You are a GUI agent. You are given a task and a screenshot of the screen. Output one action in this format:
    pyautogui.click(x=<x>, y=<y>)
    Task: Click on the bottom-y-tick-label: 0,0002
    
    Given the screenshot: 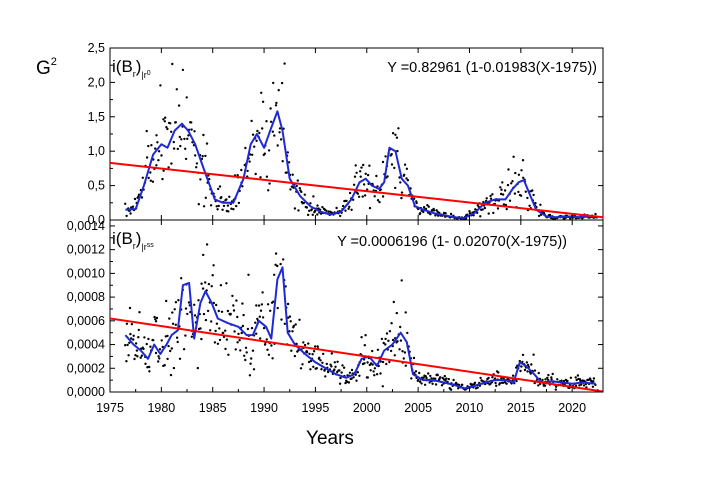 What is the action you would take?
    pyautogui.click(x=86, y=368)
    